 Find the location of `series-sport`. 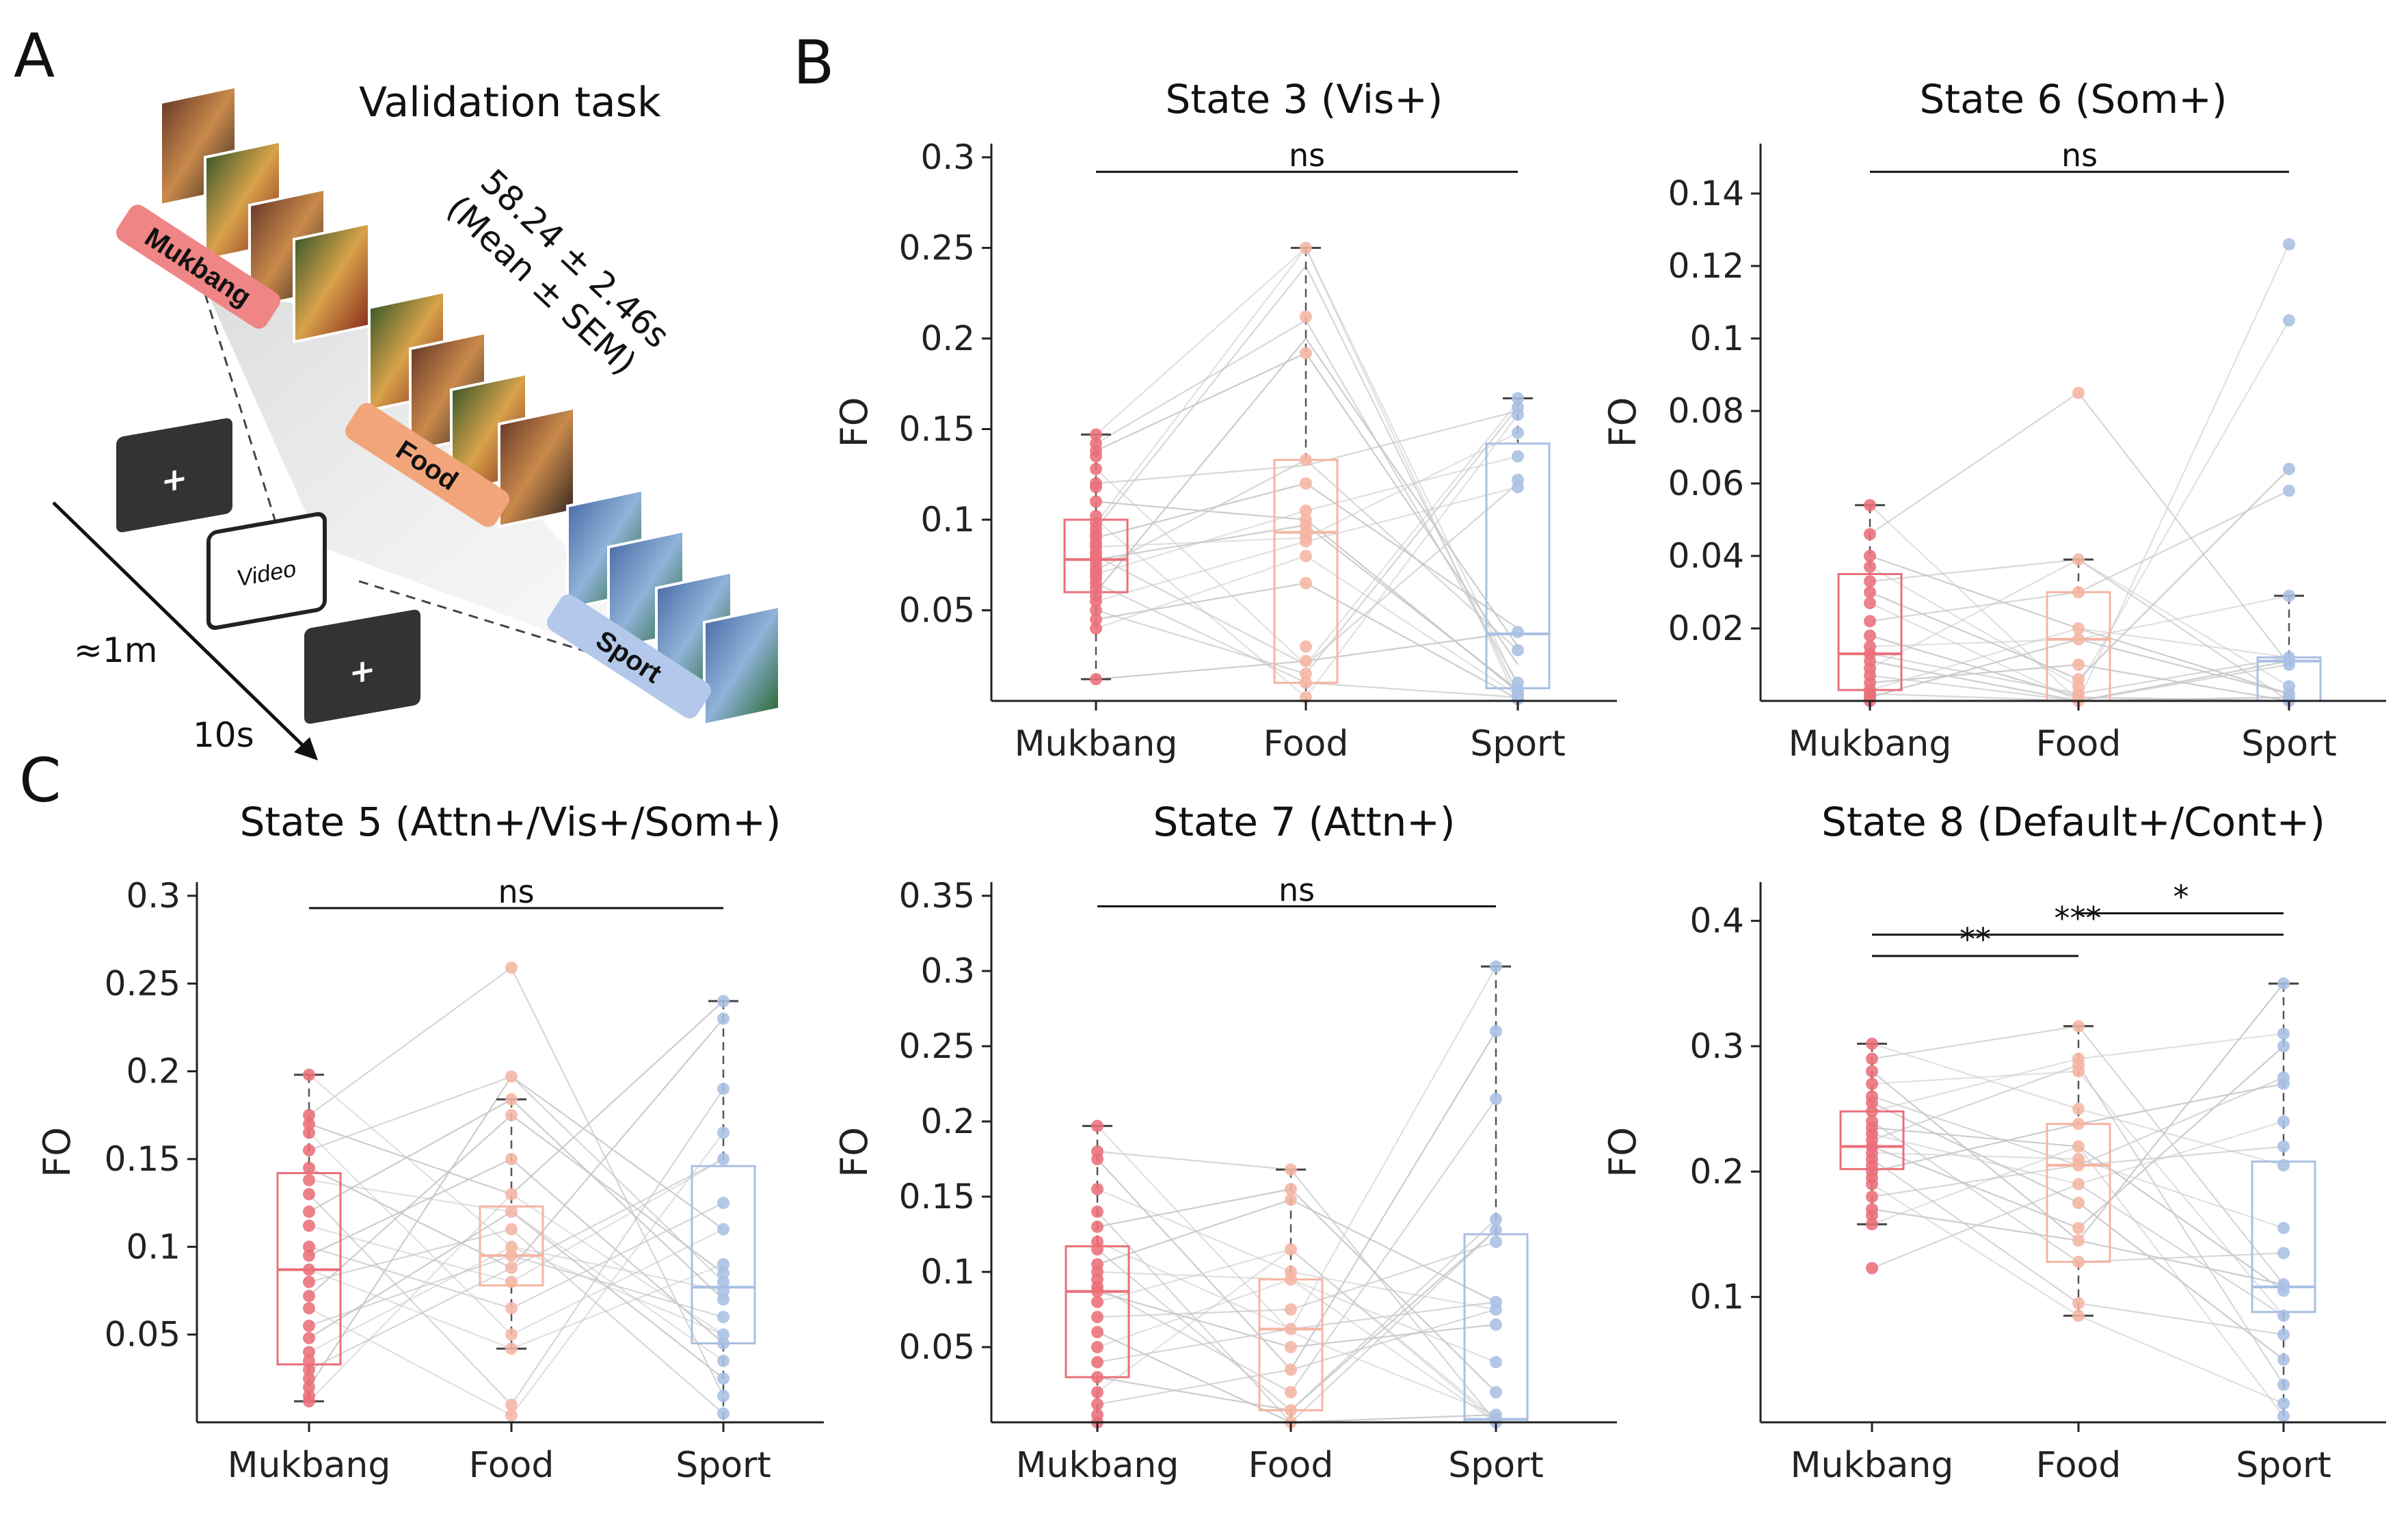

series-sport is located at coordinates (1496, 1194).